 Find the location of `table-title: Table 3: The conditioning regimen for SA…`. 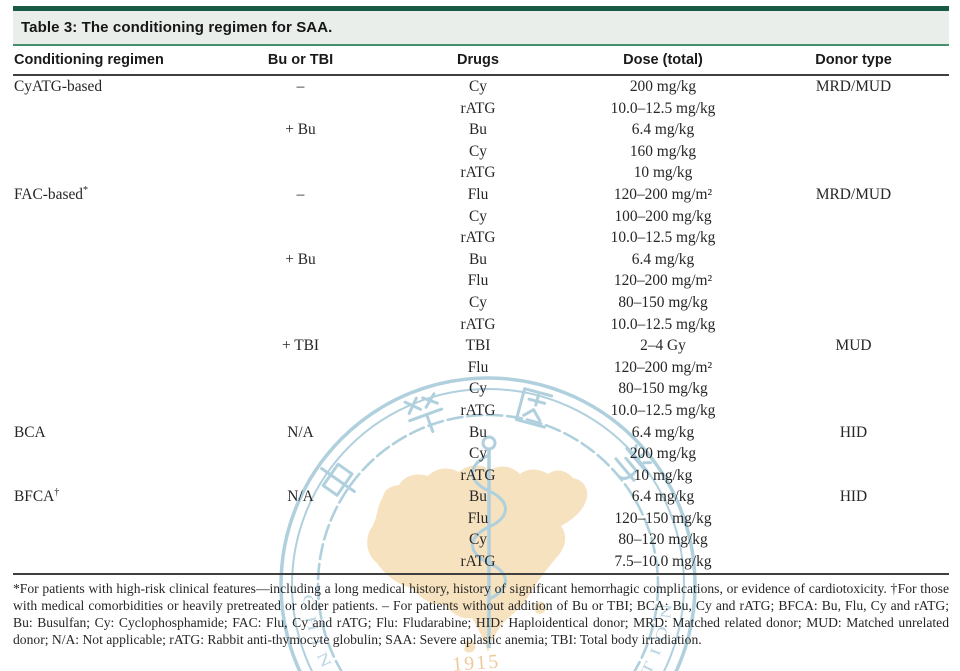

table-title: Table 3: The conditioning regimen for SA… is located at coordinates (177, 27).